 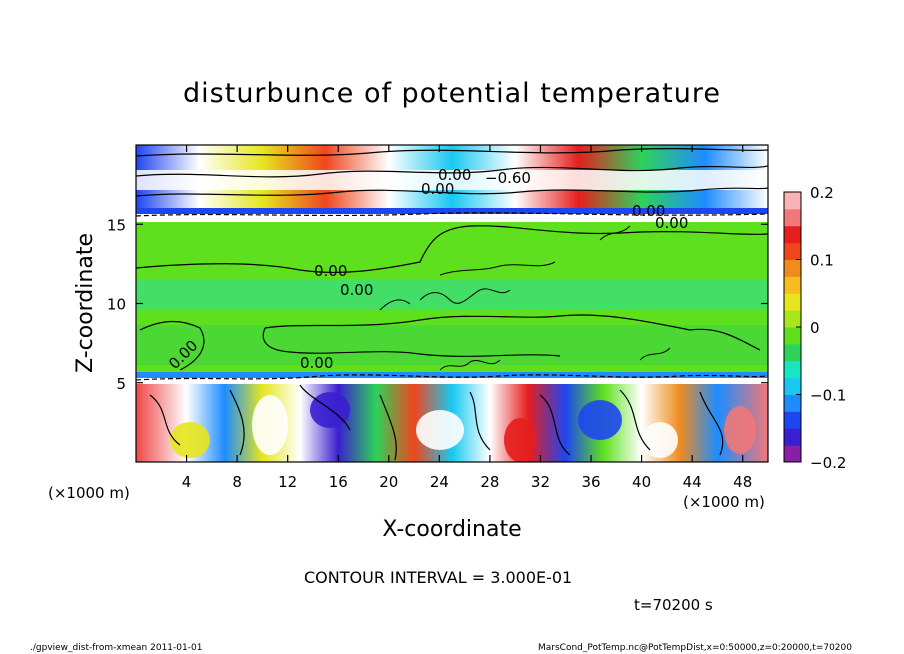 I want to click on y-axis-title: Z-coordinate, so click(x=85, y=303).